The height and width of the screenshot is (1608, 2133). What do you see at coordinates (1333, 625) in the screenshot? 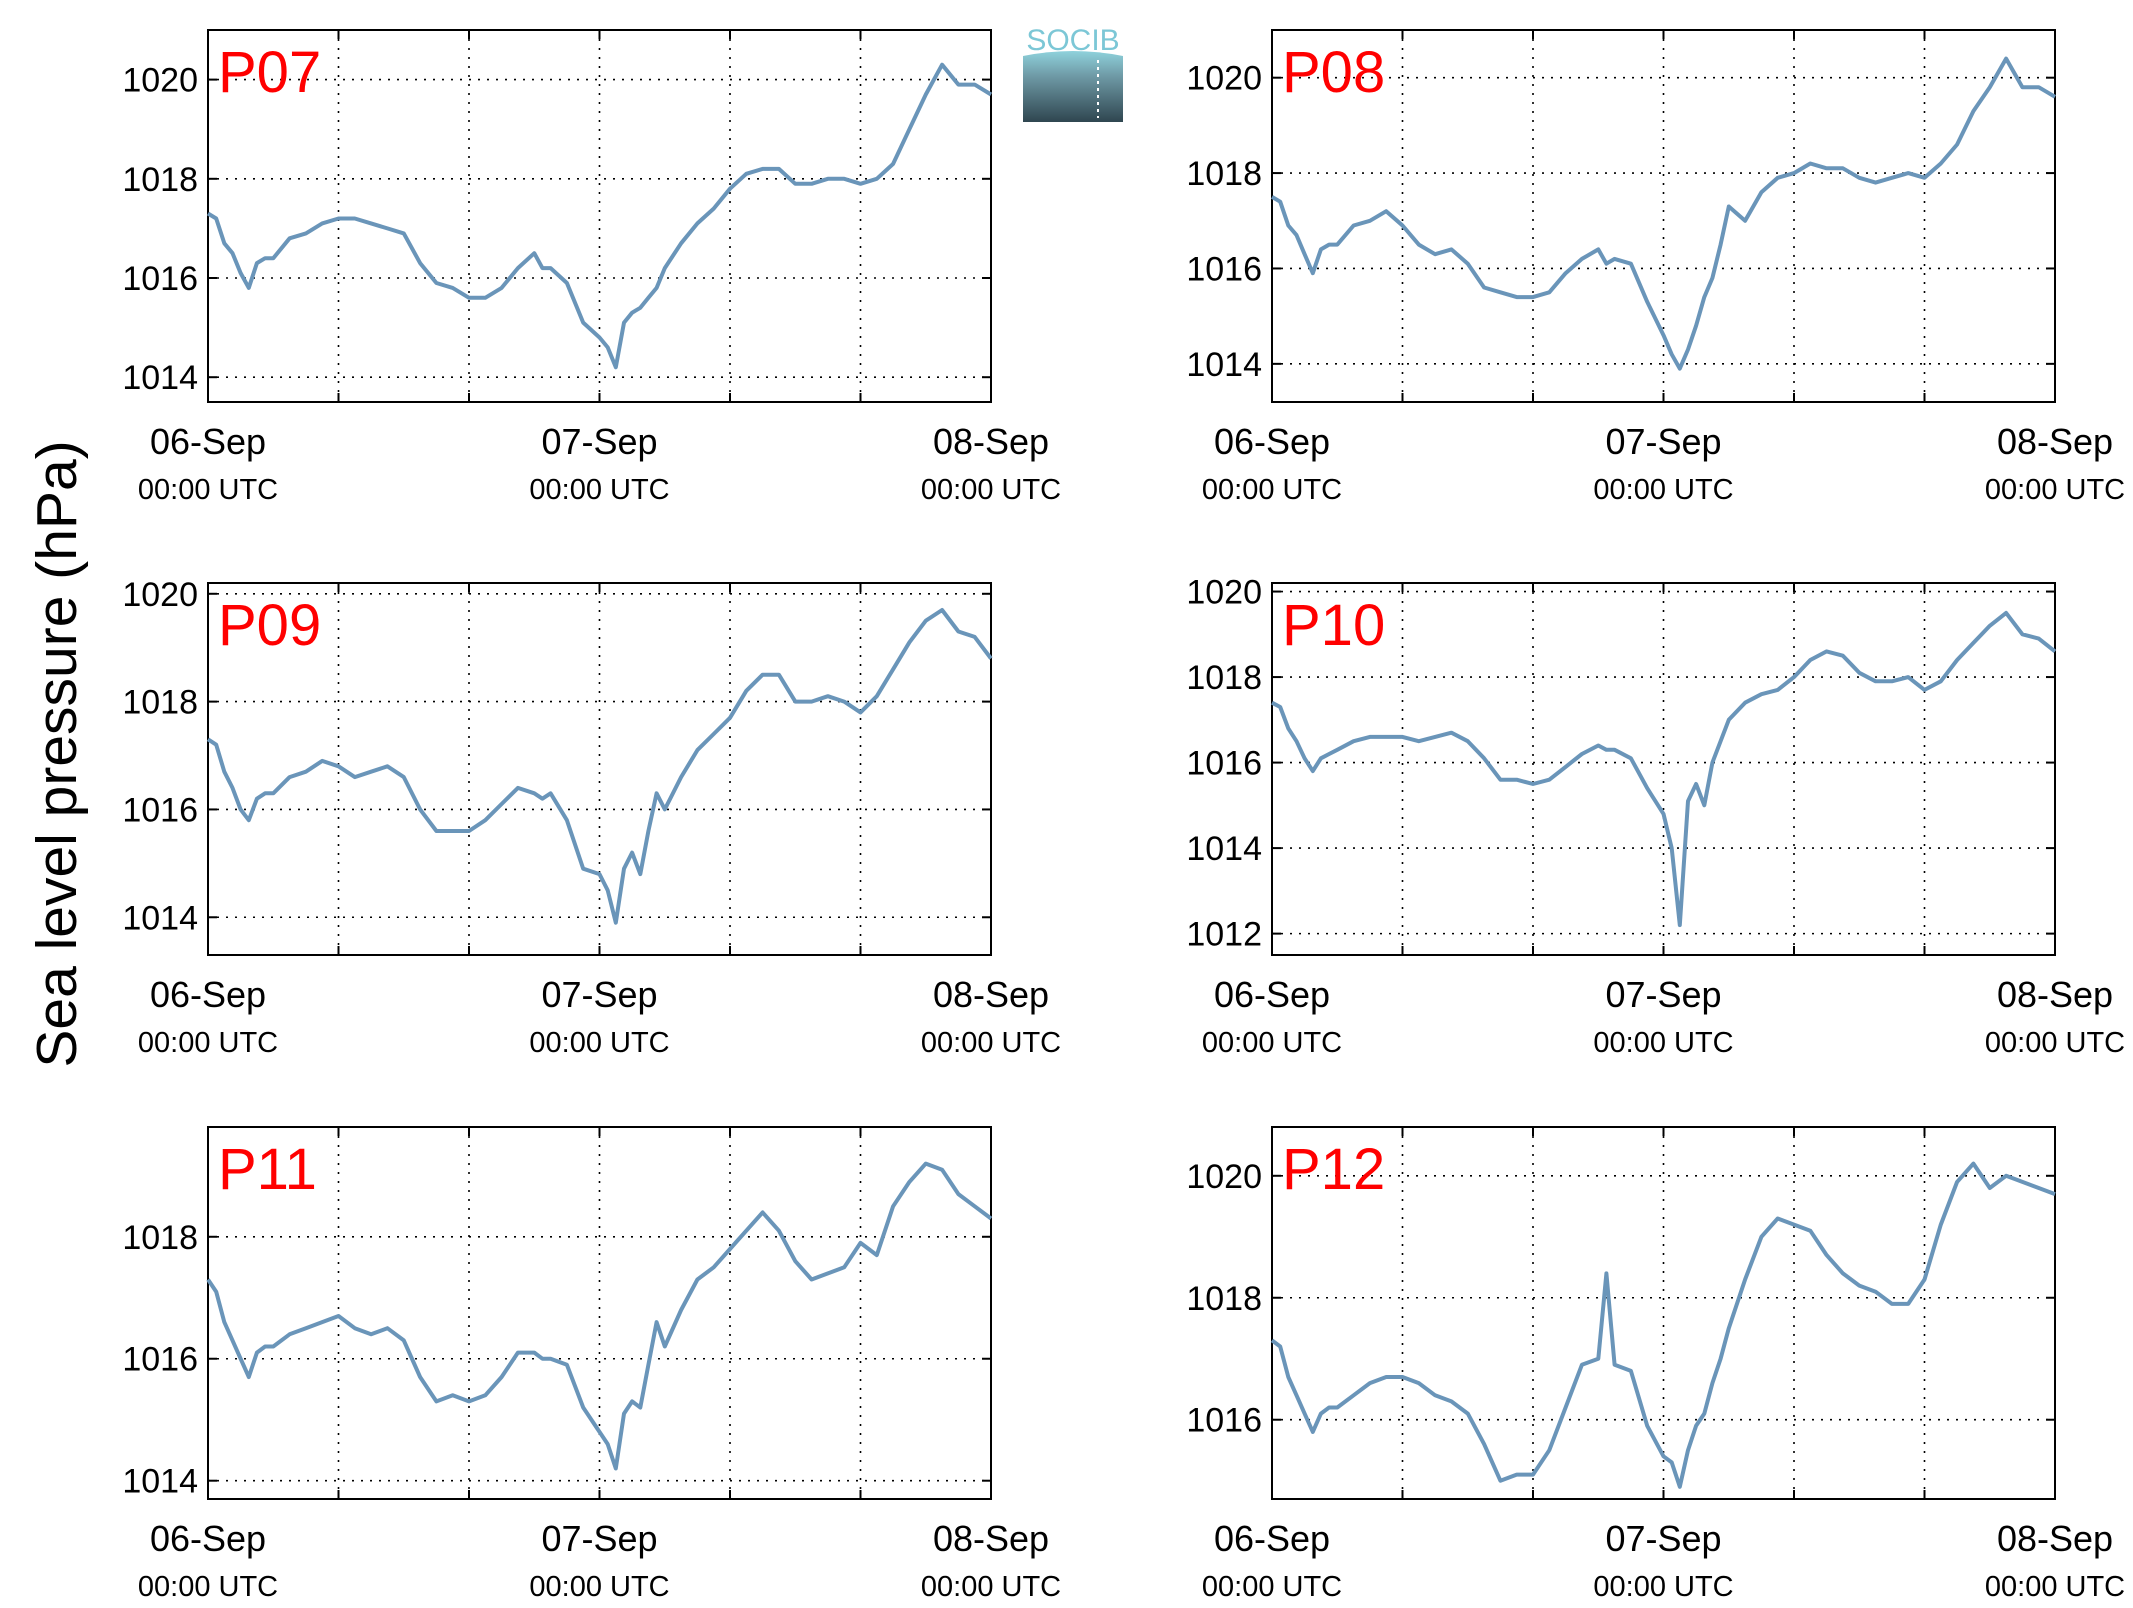
I see `panel-label: P10` at bounding box center [1333, 625].